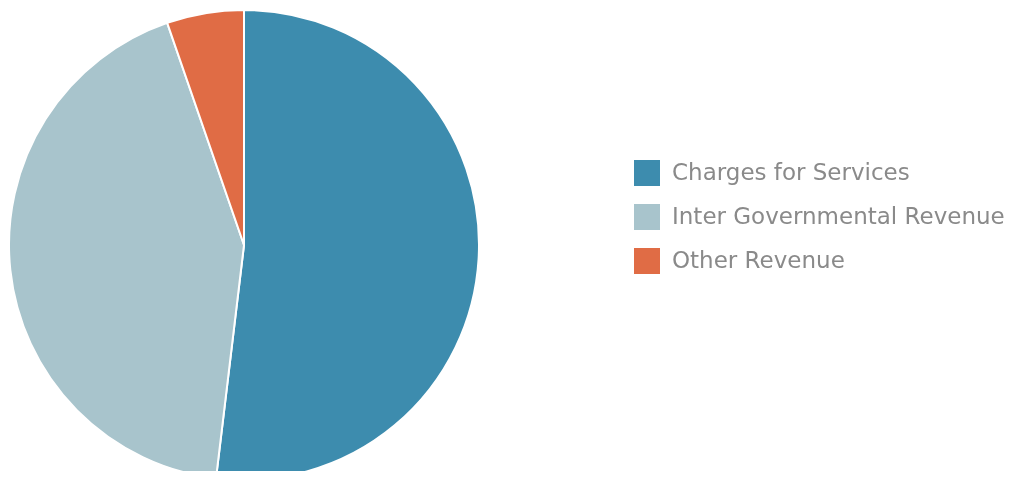  I want to click on legend-label: Charges for Services, so click(791, 172).